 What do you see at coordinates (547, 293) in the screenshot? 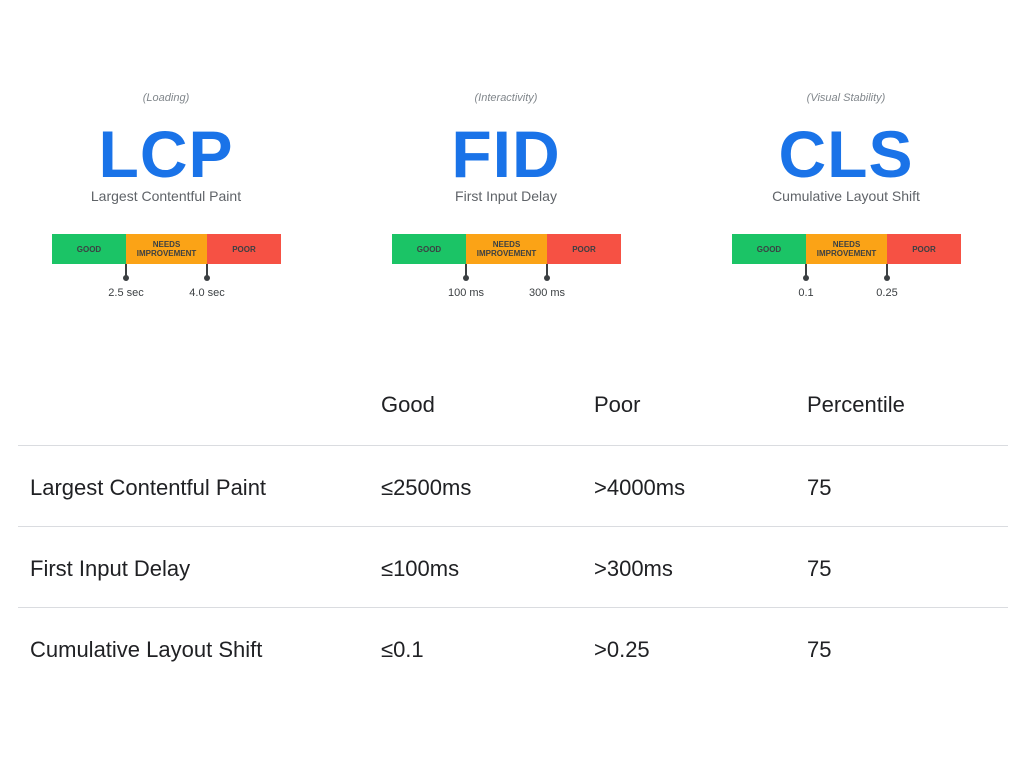
I see `threshold-label-poor: 300 ms` at bounding box center [547, 293].